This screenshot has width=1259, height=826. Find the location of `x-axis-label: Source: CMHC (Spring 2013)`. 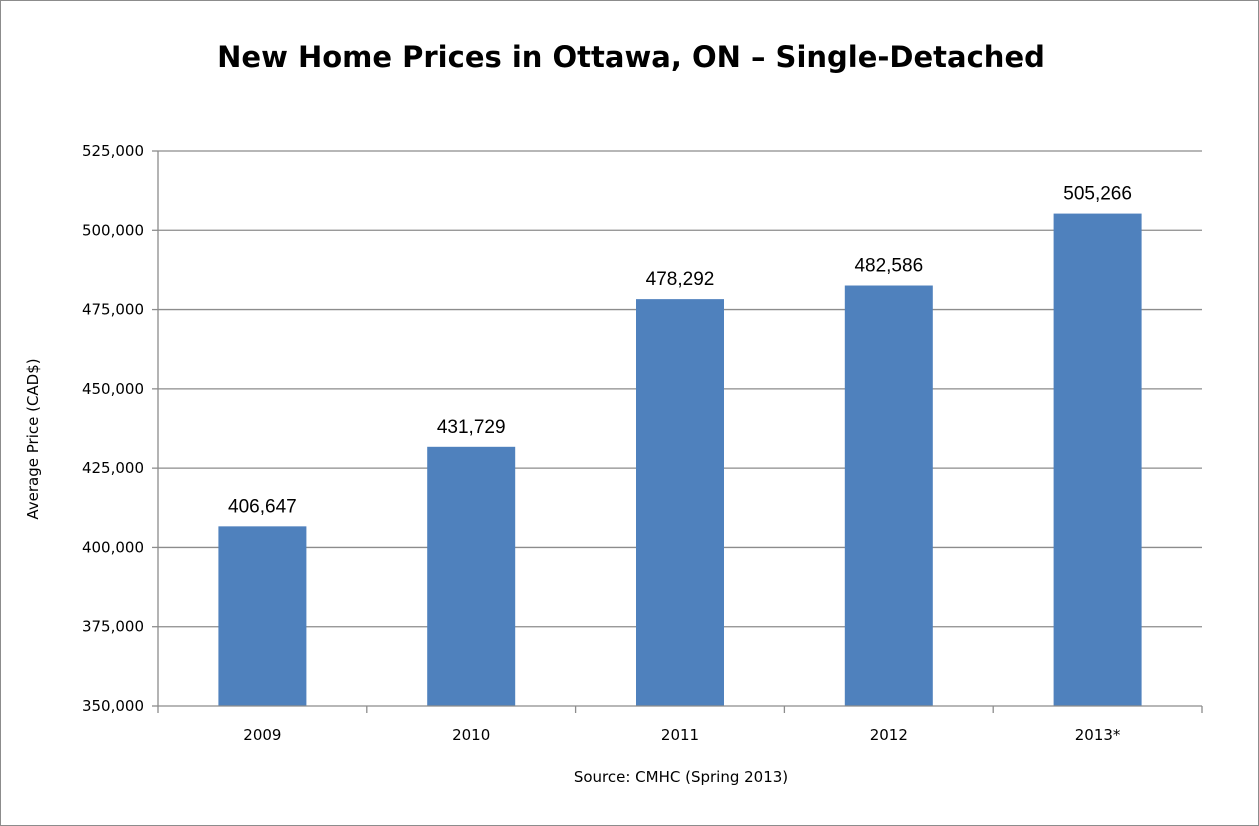

x-axis-label: Source: CMHC (Spring 2013) is located at coordinates (681, 777).